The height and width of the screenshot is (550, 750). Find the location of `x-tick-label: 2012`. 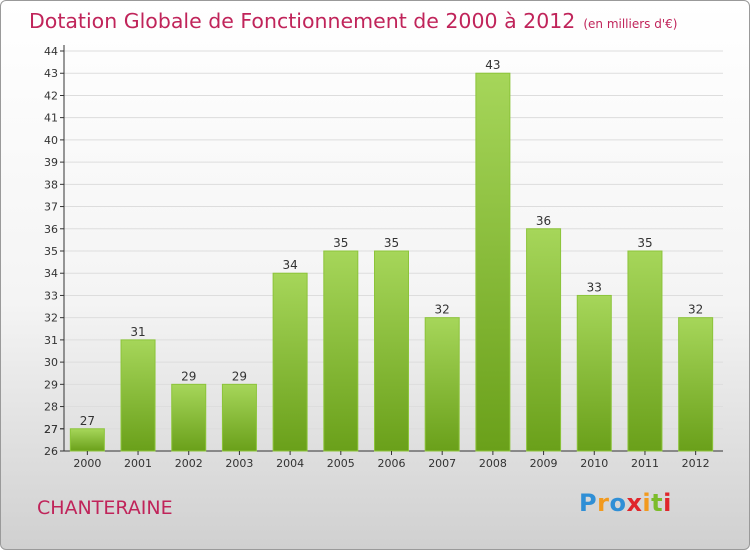

x-tick-label: 2012 is located at coordinates (696, 463).